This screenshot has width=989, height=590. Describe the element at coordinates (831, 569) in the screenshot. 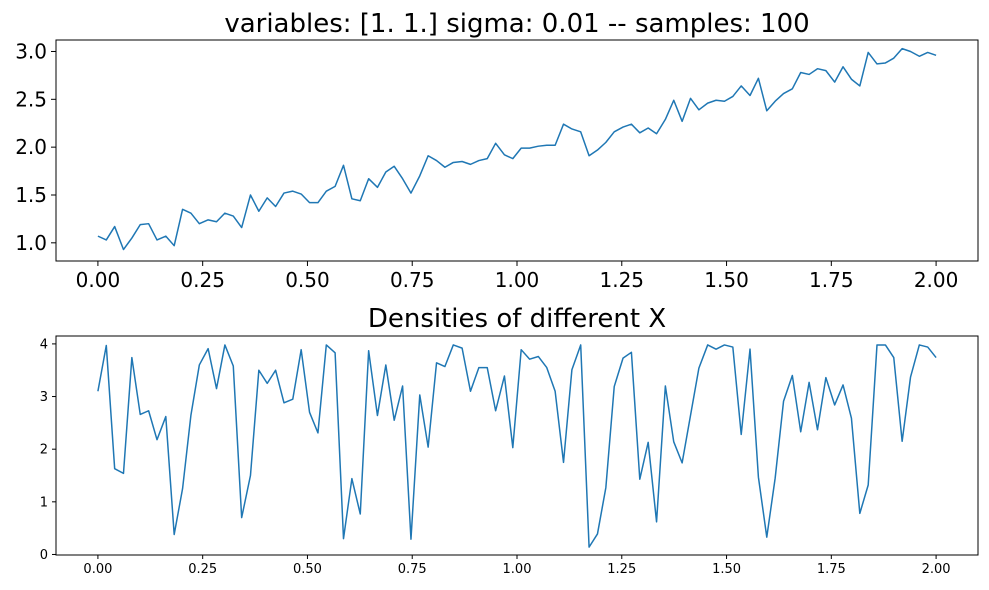

I see `bottom-plot-x-tick-label: 1.75` at that location.